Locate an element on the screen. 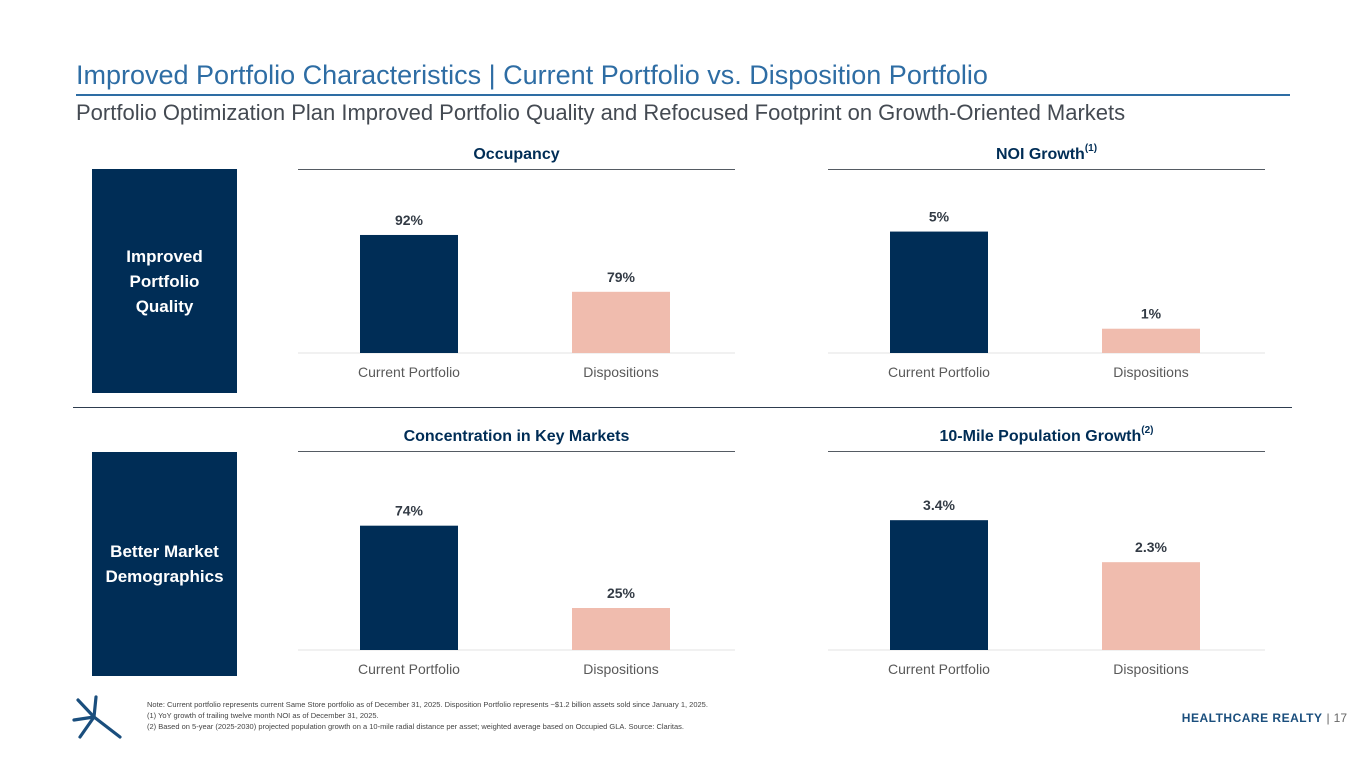 Image resolution: width=1365 pixels, height=767 pixels. chart-title-text: NOI Growth is located at coordinates (1040, 154).